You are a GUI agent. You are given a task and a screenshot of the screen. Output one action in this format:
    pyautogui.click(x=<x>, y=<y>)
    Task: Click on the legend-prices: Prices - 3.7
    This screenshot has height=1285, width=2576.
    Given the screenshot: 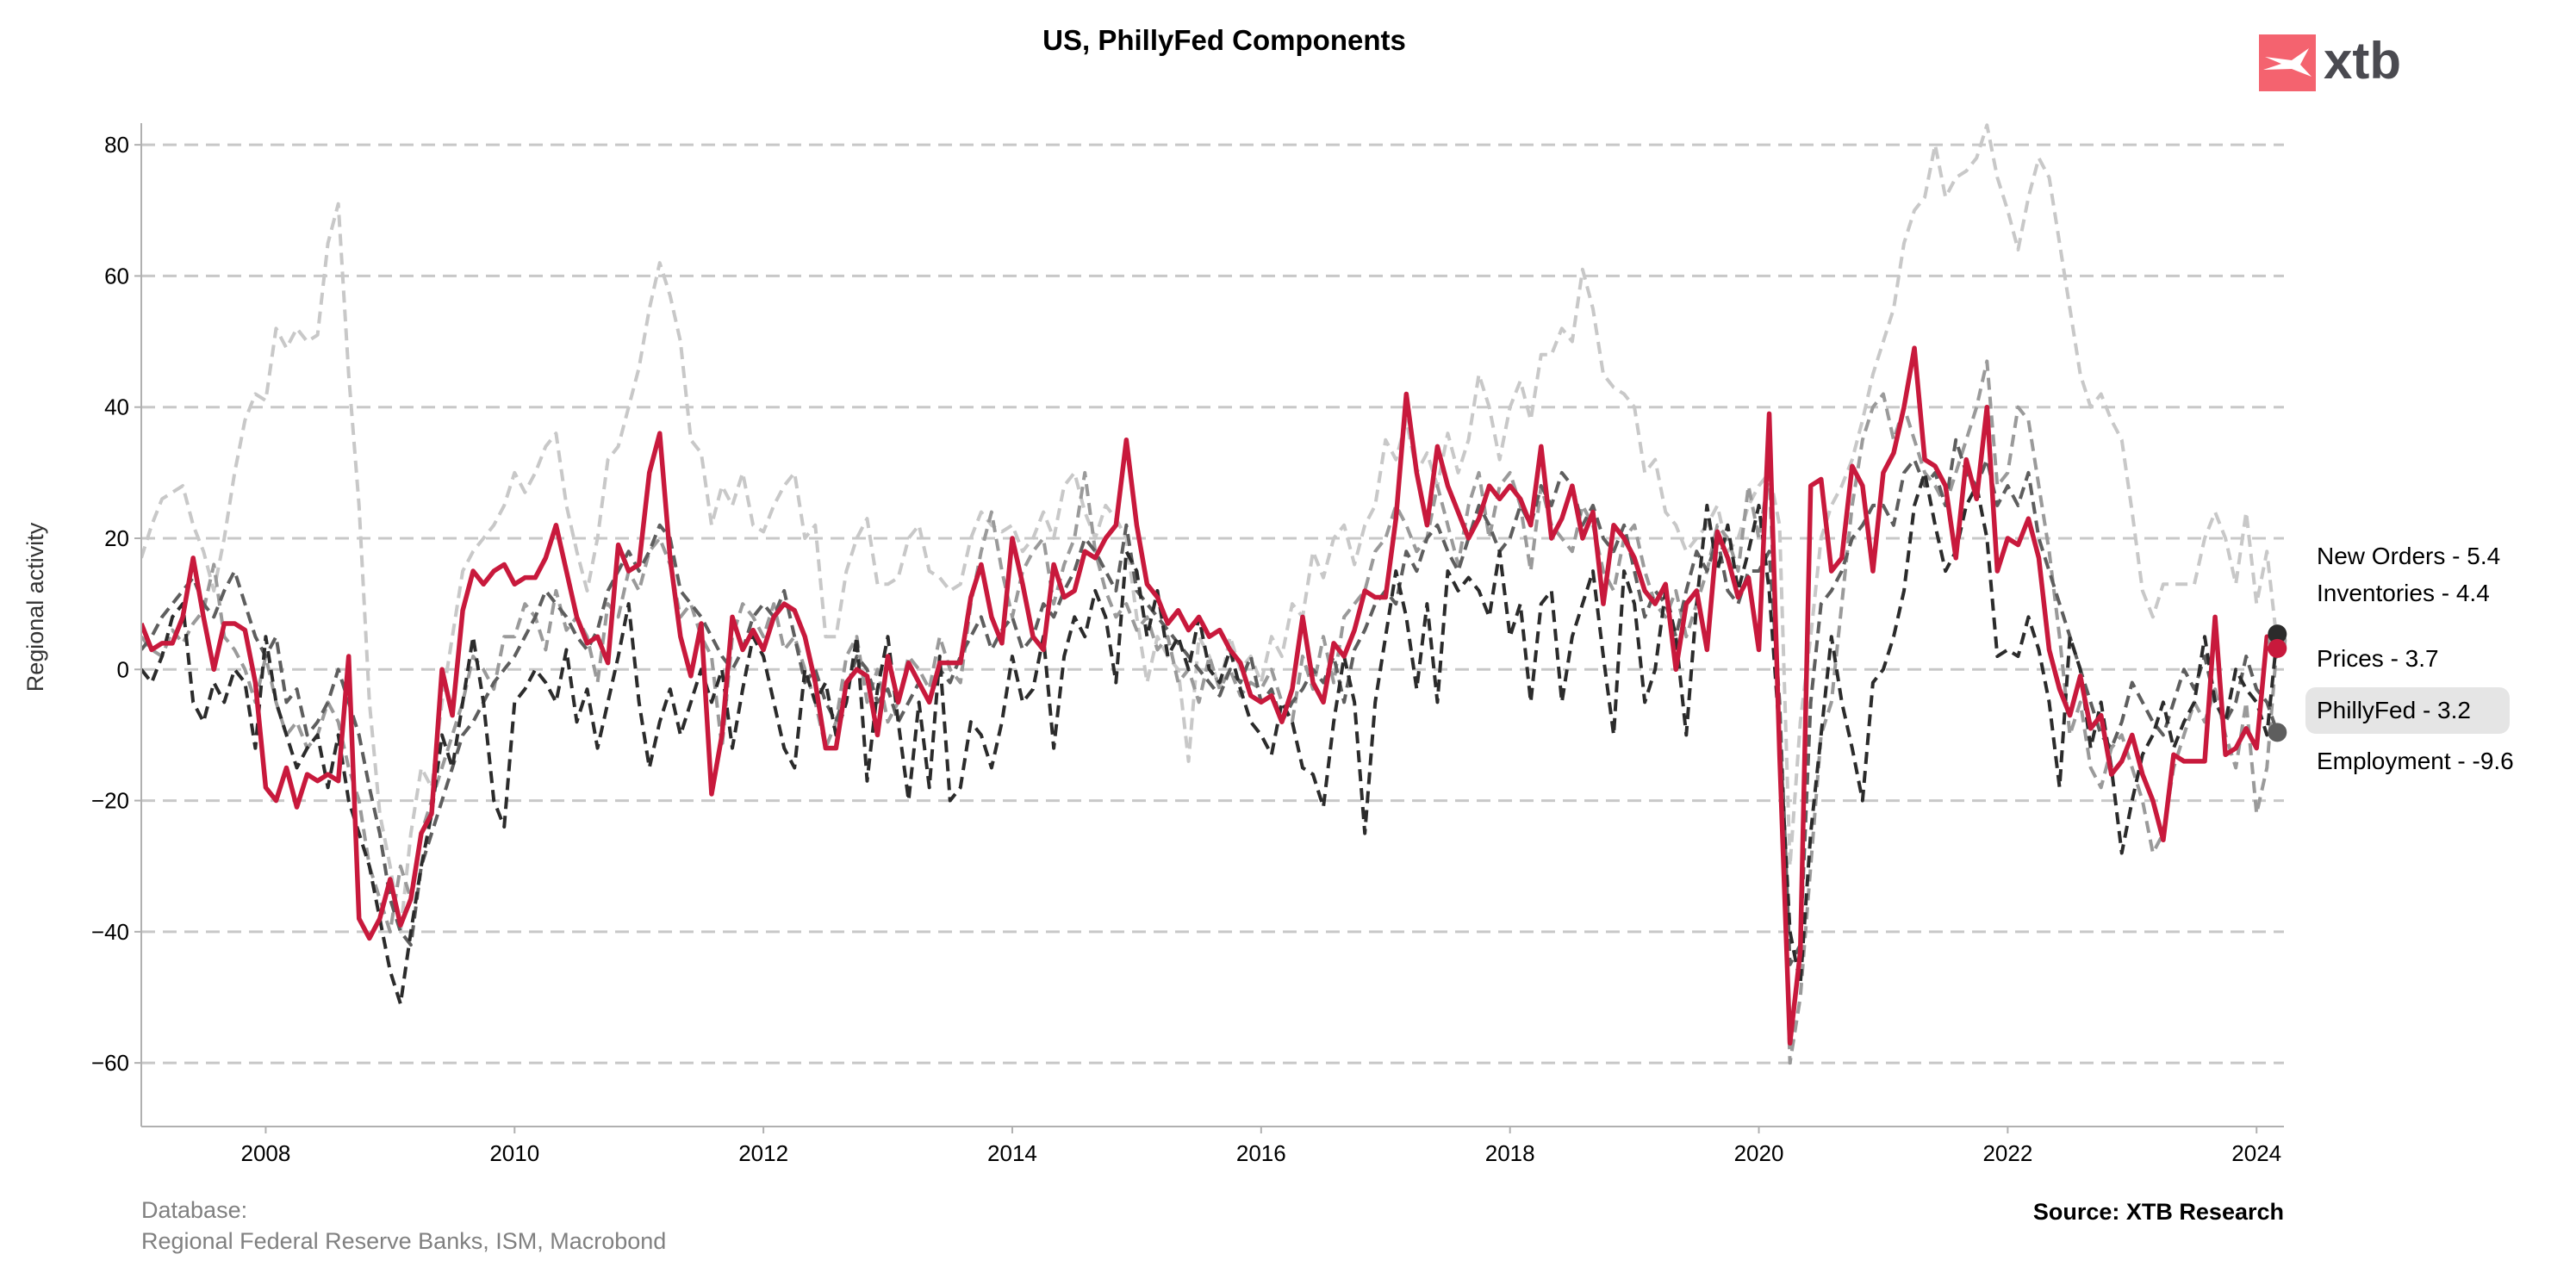 What is the action you would take?
    pyautogui.click(x=2378, y=658)
    